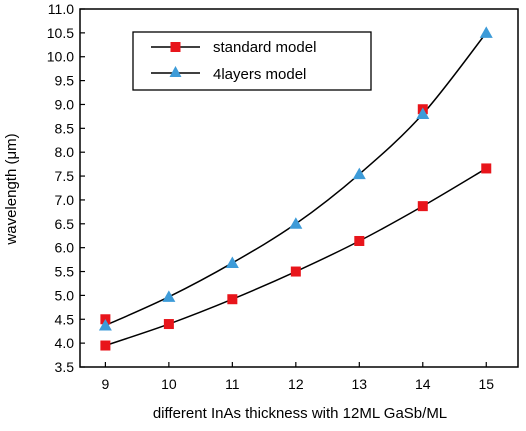  I want to click on legend-label-standard: standard model, so click(264, 47).